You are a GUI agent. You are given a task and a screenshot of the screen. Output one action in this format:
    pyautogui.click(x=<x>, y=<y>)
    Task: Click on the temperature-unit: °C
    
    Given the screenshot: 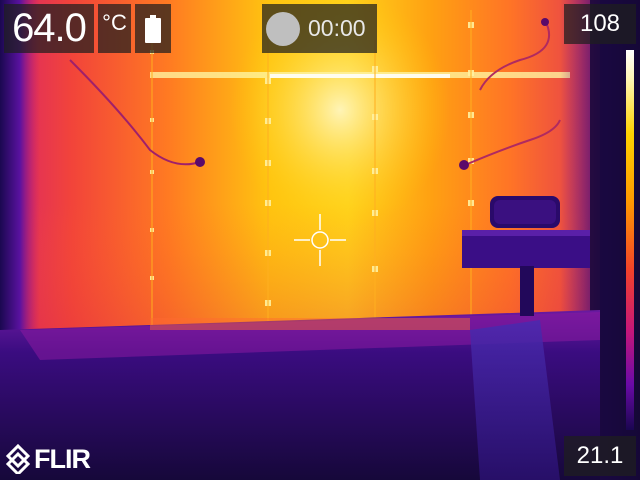 What is the action you would take?
    pyautogui.click(x=114, y=28)
    